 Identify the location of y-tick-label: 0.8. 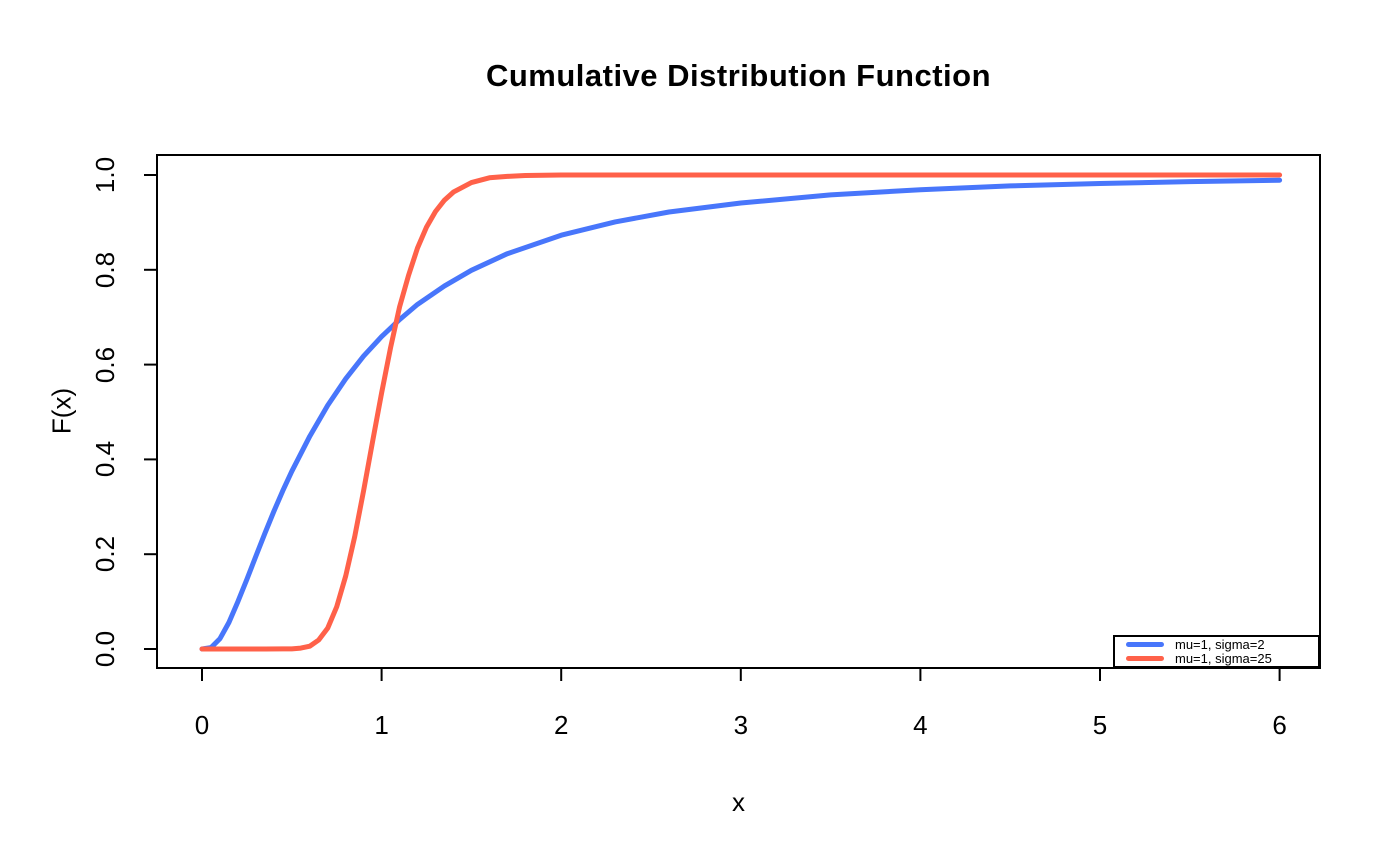
(105, 269).